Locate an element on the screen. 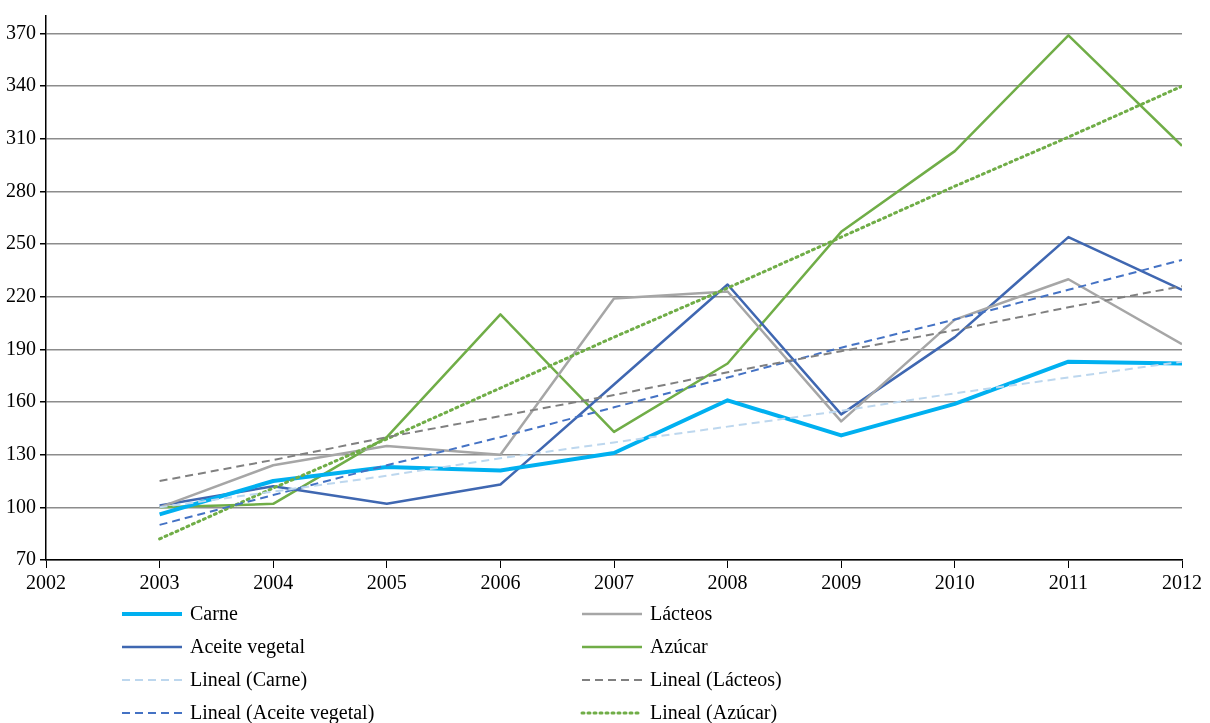  x-tick-label: 2007 is located at coordinates (614, 582).